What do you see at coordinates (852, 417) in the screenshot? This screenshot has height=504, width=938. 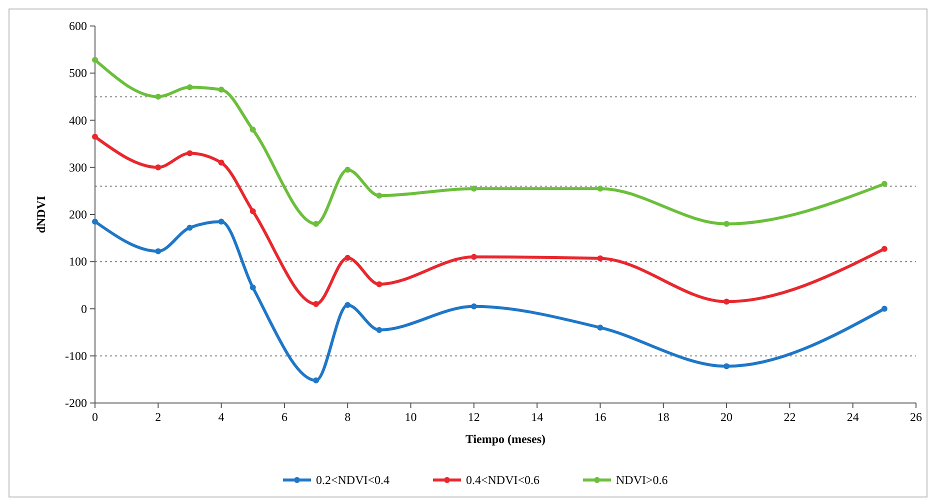 I see `x-tick-label: 24` at bounding box center [852, 417].